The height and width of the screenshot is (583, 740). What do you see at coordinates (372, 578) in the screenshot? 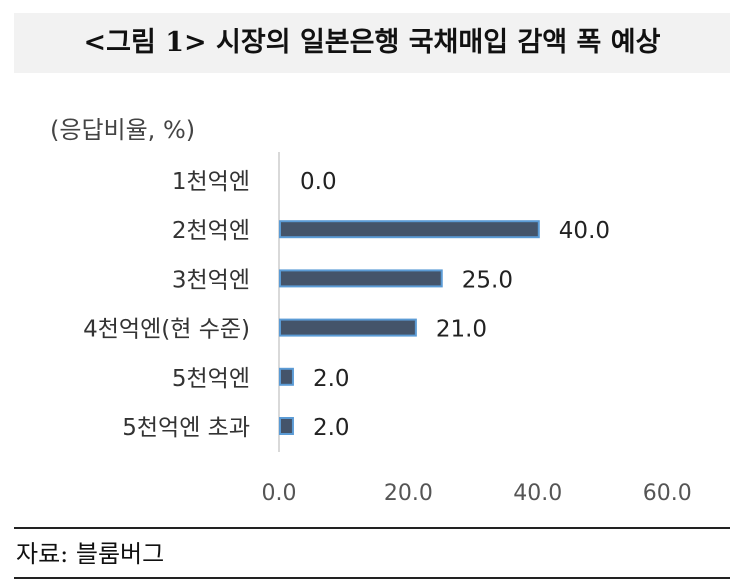
I see `source-divider-bottom` at bounding box center [372, 578].